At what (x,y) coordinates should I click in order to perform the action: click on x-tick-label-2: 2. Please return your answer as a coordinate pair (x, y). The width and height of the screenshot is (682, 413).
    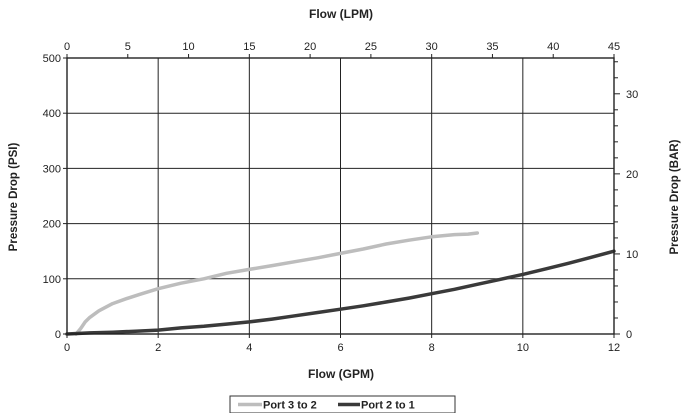
    Looking at the image, I should click on (158, 348).